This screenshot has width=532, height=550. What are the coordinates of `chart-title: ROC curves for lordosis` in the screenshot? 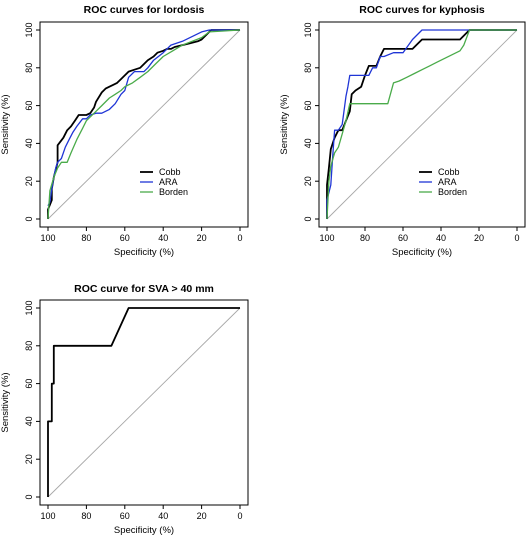 It's located at (144, 10).